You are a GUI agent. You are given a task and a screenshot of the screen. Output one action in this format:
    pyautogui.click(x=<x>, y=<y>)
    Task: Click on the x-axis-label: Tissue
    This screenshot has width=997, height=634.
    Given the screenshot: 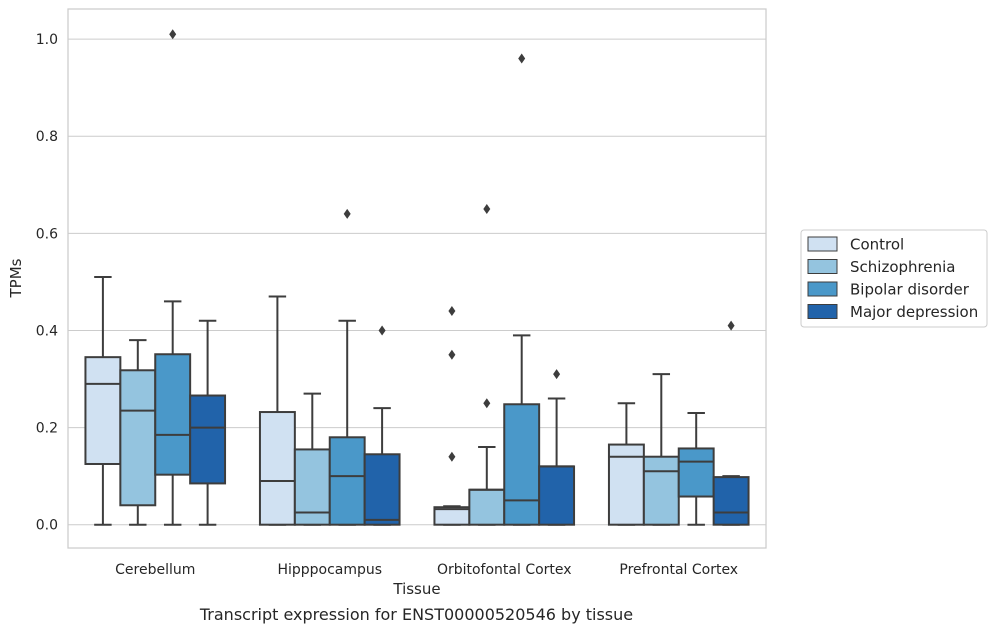 What is the action you would take?
    pyautogui.click(x=416, y=589)
    